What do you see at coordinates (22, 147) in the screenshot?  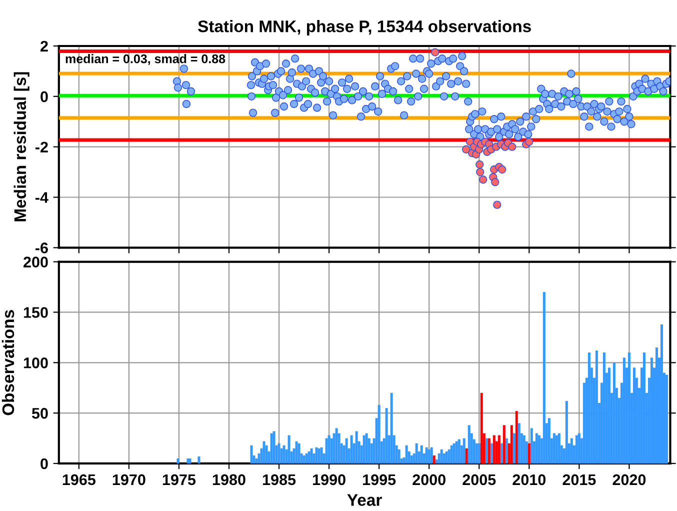 I see `y-axis-title: Median residual [s]` at bounding box center [22, 147].